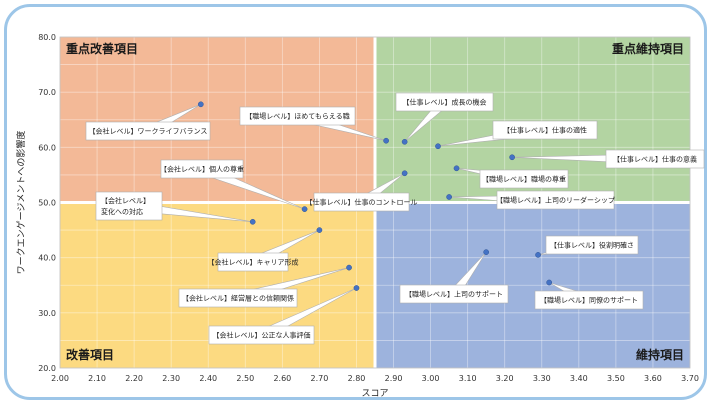 The image size is (713, 406). I want to click on y-tick-label: 60.0, so click(47, 147).